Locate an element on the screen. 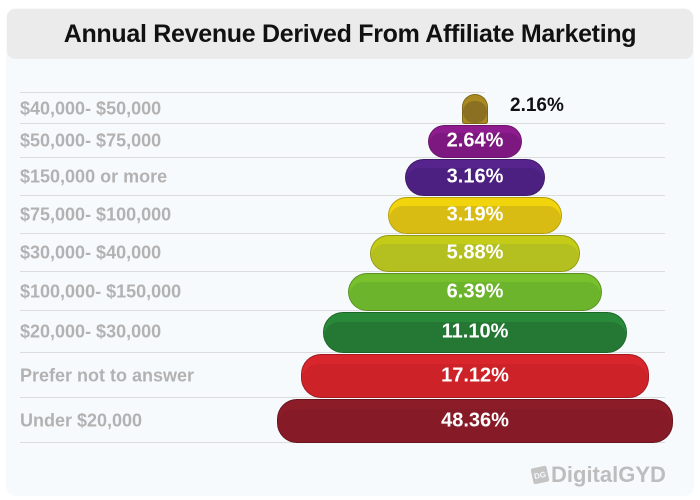 The height and width of the screenshot is (500, 700). category-label: $30,000- $40,000 is located at coordinates (91, 252).